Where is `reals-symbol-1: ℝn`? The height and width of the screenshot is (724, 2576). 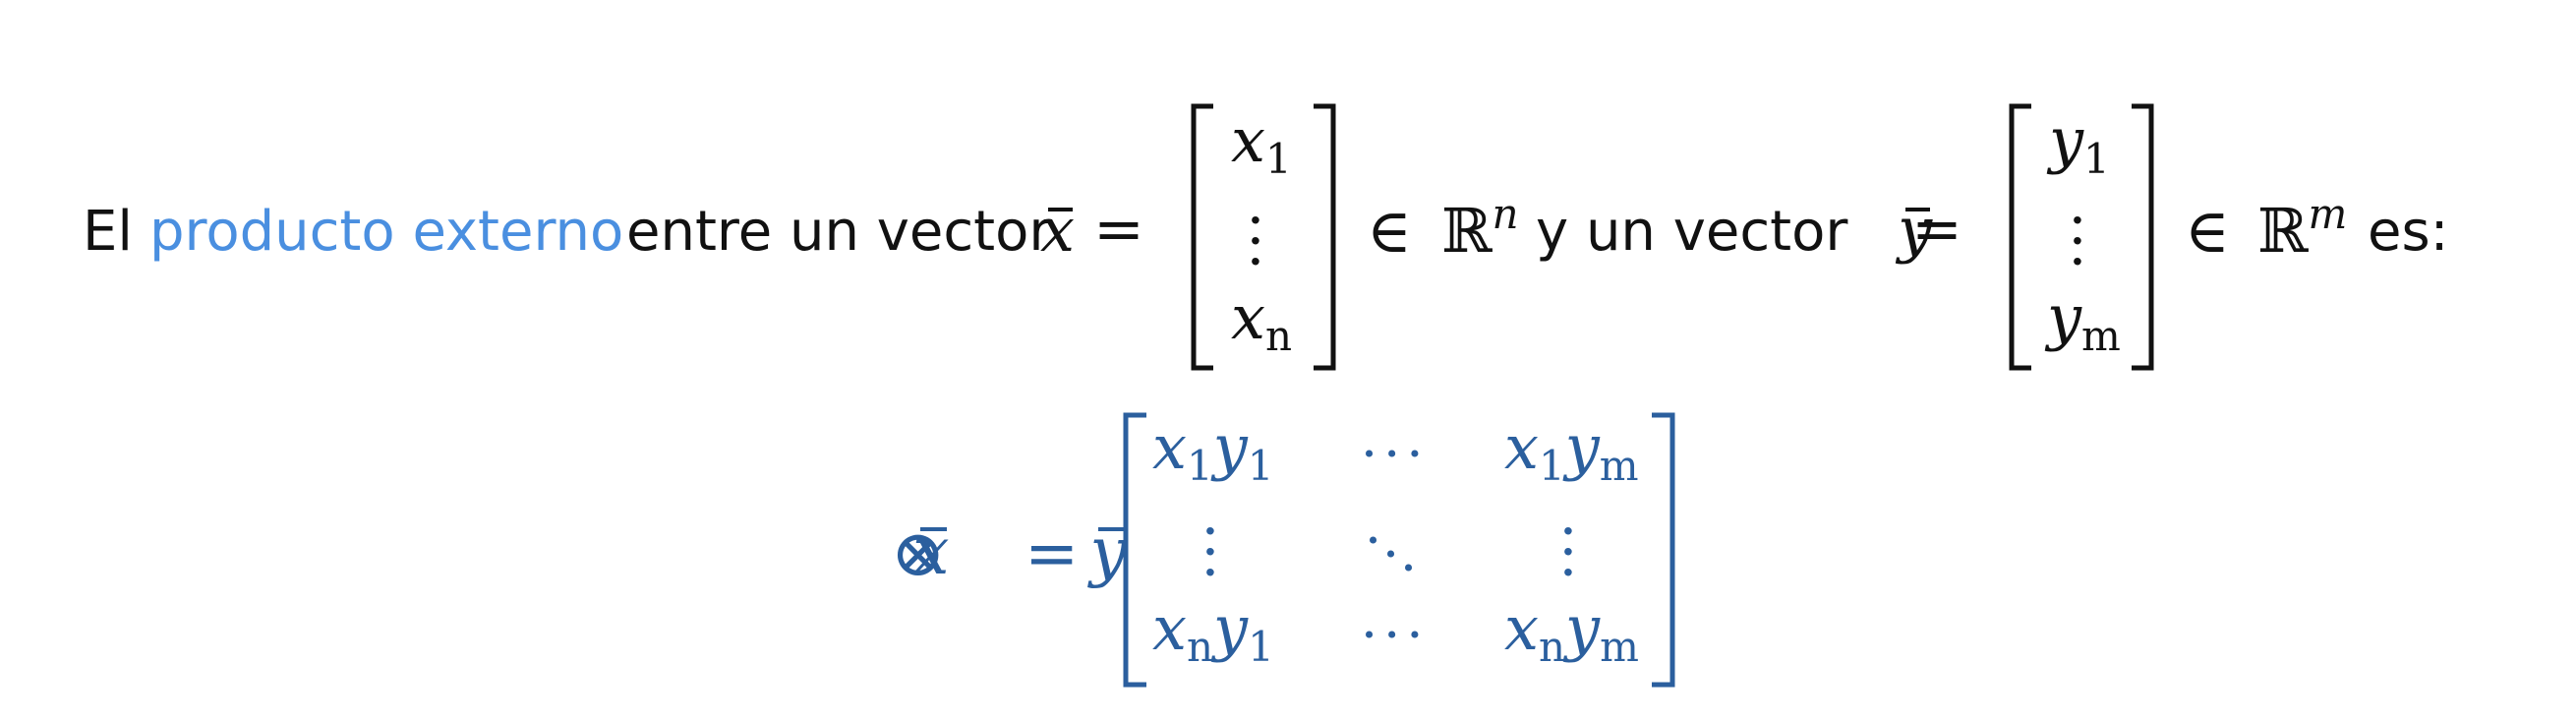 reals-symbol-1: ℝn is located at coordinates (1480, 228).